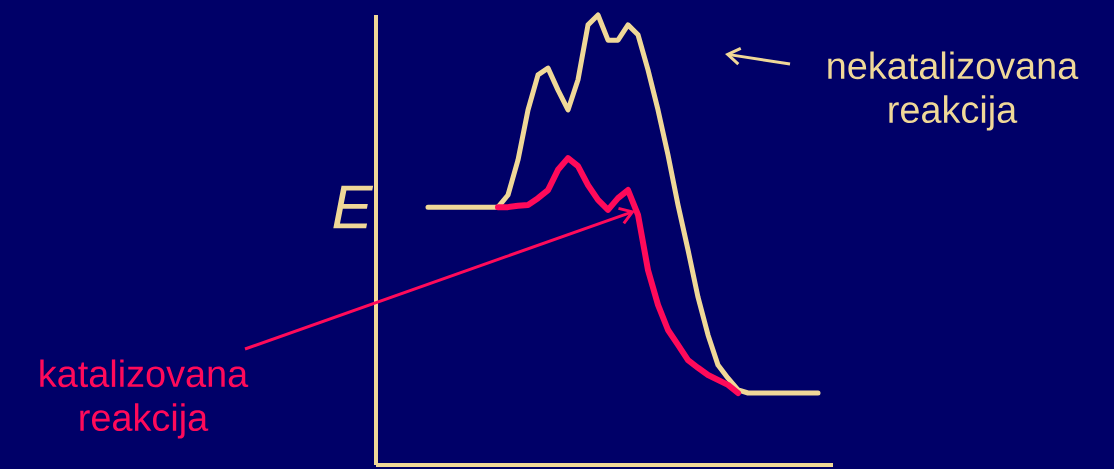 The image size is (1114, 469). What do you see at coordinates (953, 91) in the screenshot?
I see `legend-label: nekatalizovana reakcija` at bounding box center [953, 91].